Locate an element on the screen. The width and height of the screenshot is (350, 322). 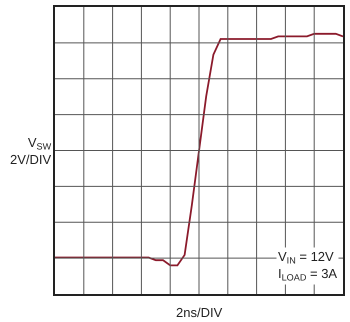
text: V$_{IN}$ = 12V I$_{LOAD}$ = 3A is located at coordinates (308, 266).